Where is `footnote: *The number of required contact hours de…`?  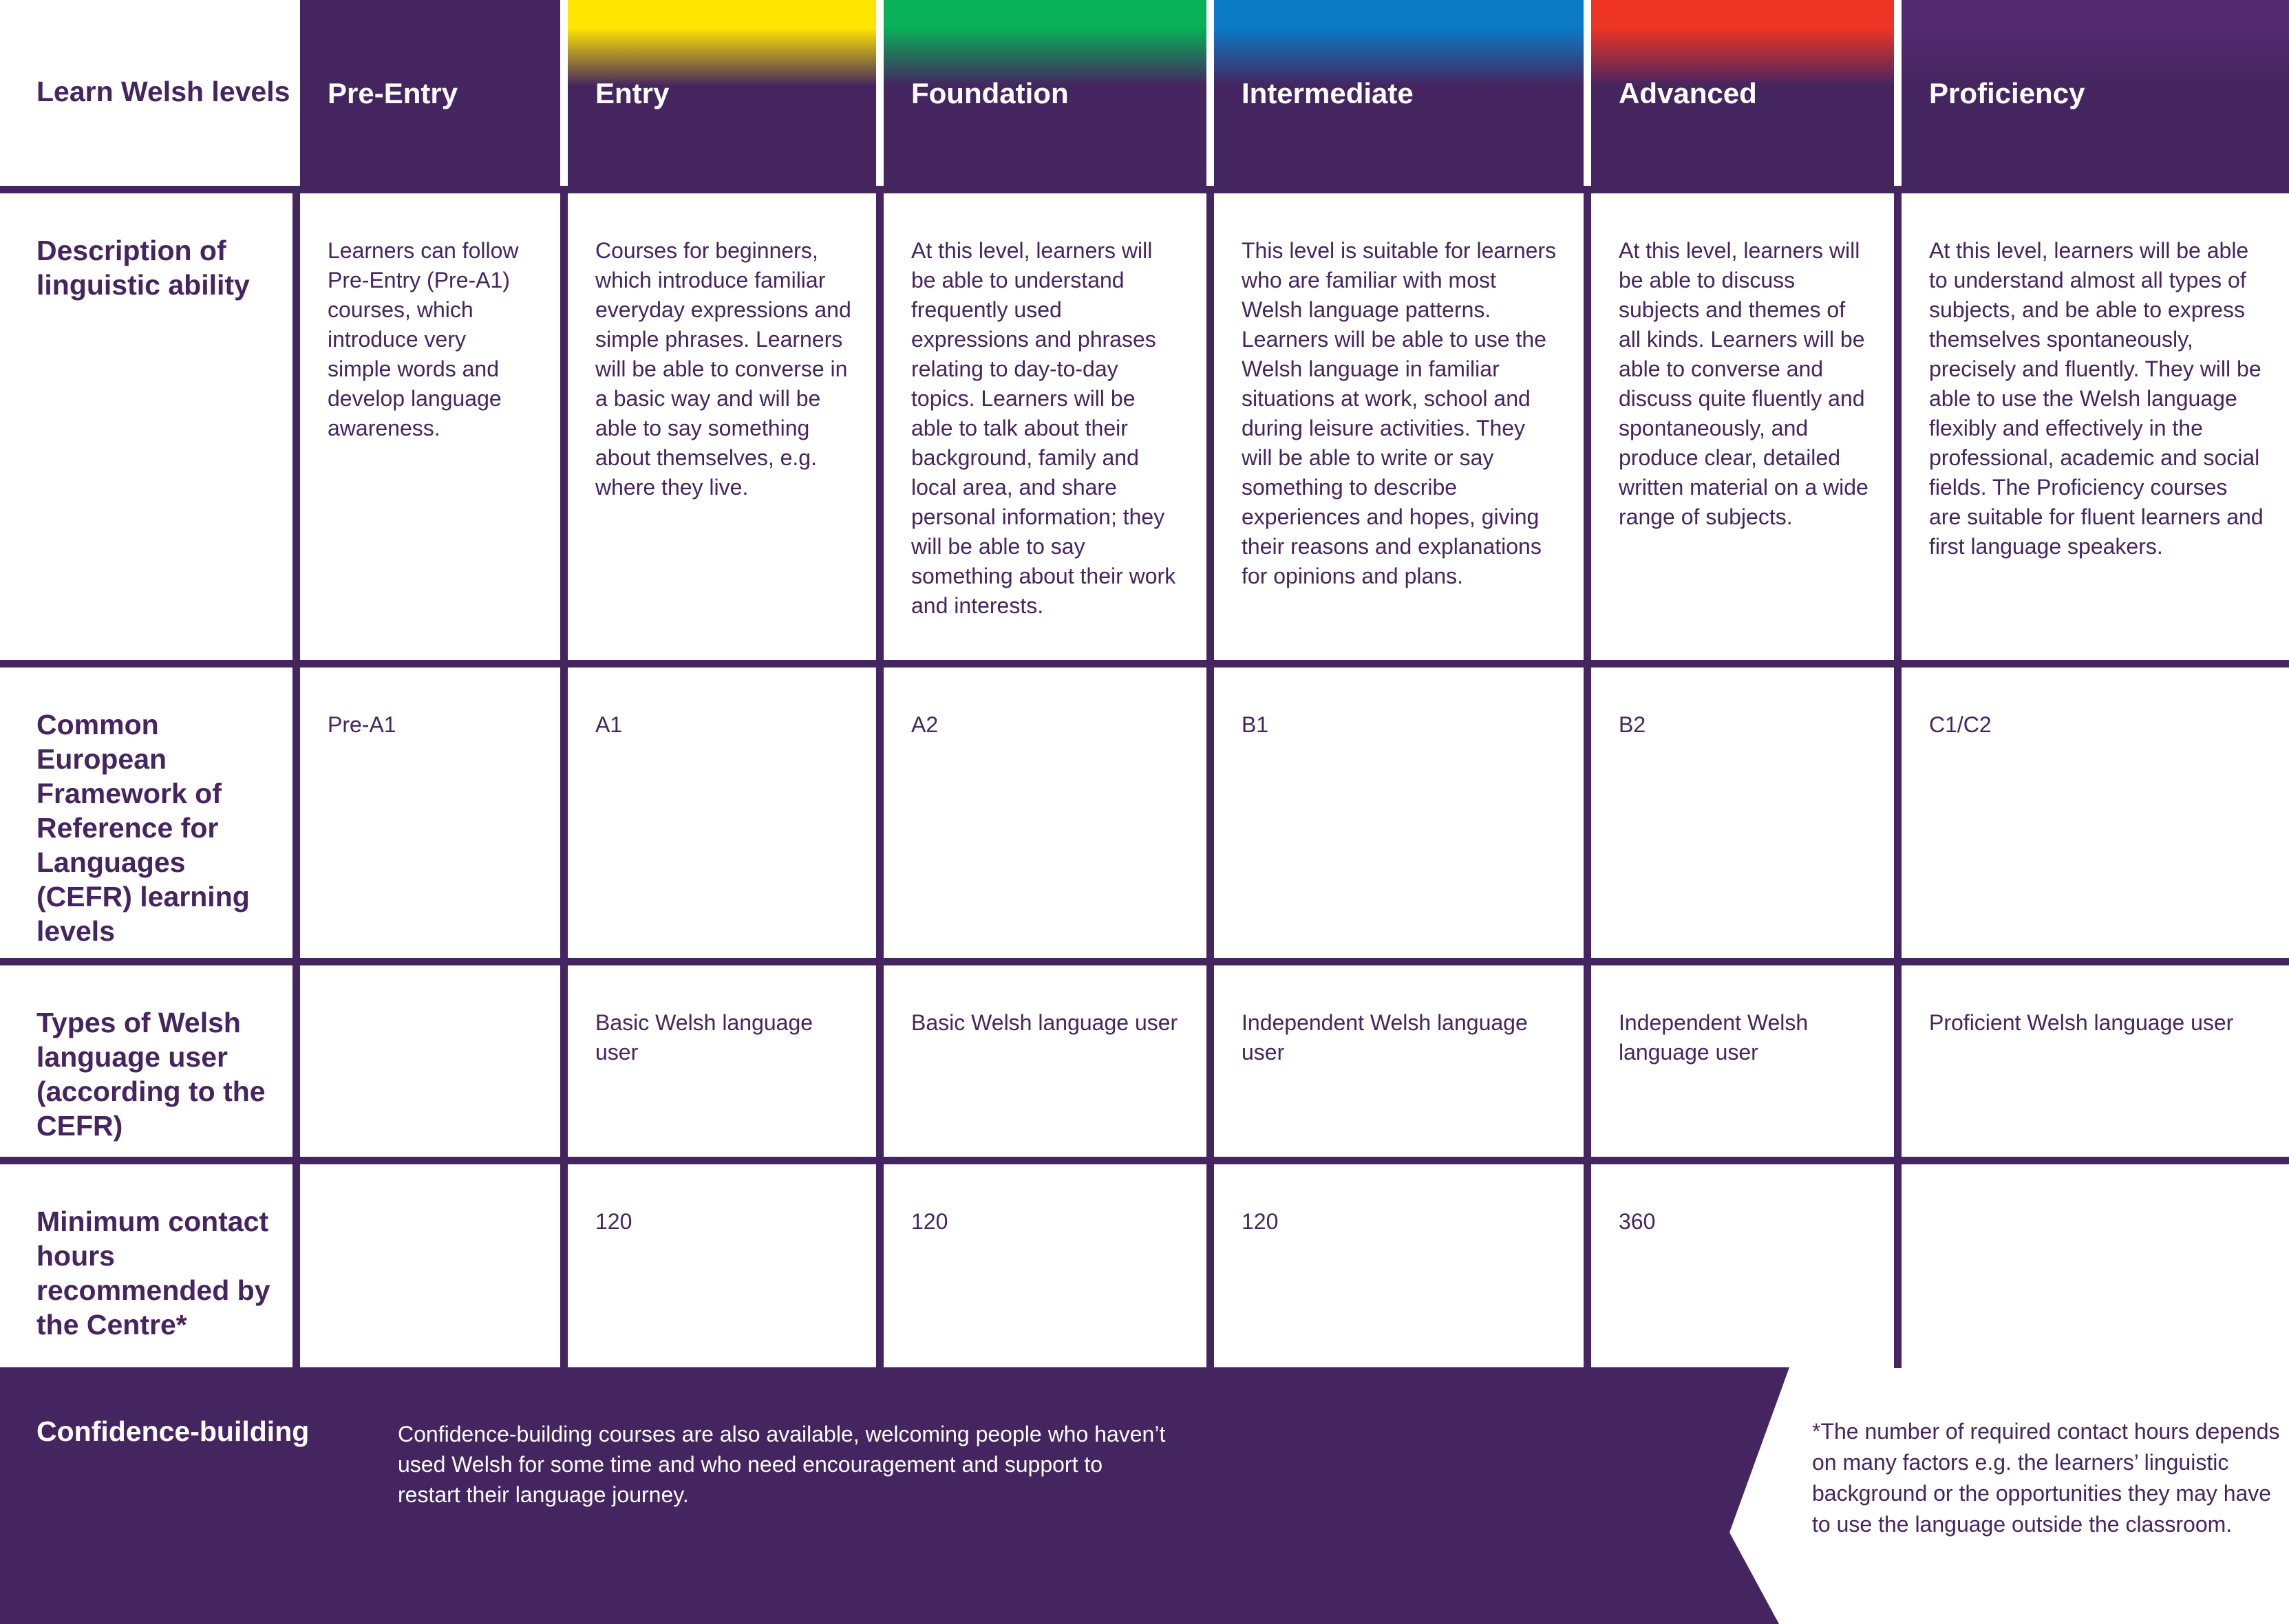
footnote: *The number of required contact hours de… is located at coordinates (2046, 1478).